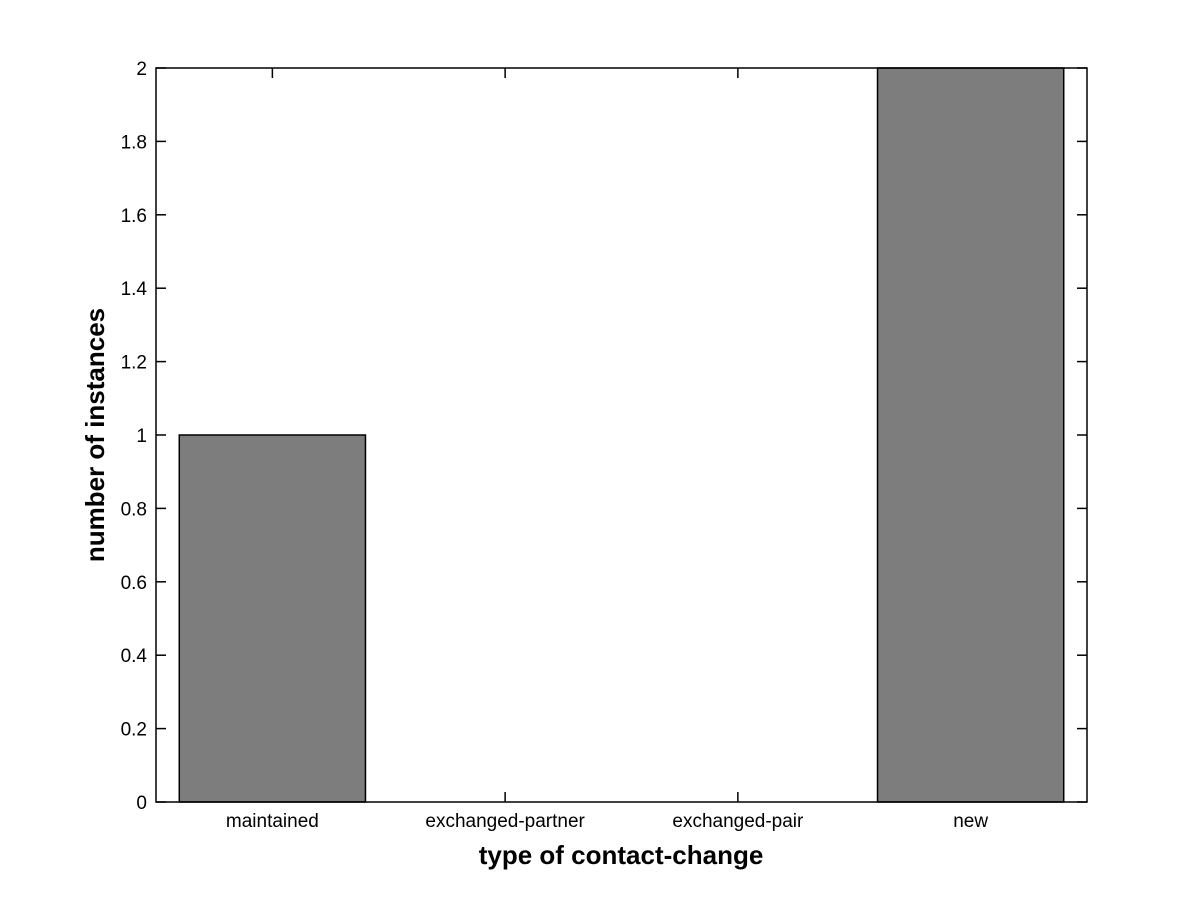  What do you see at coordinates (141, 69) in the screenshot?
I see `y-tick-label: 2` at bounding box center [141, 69].